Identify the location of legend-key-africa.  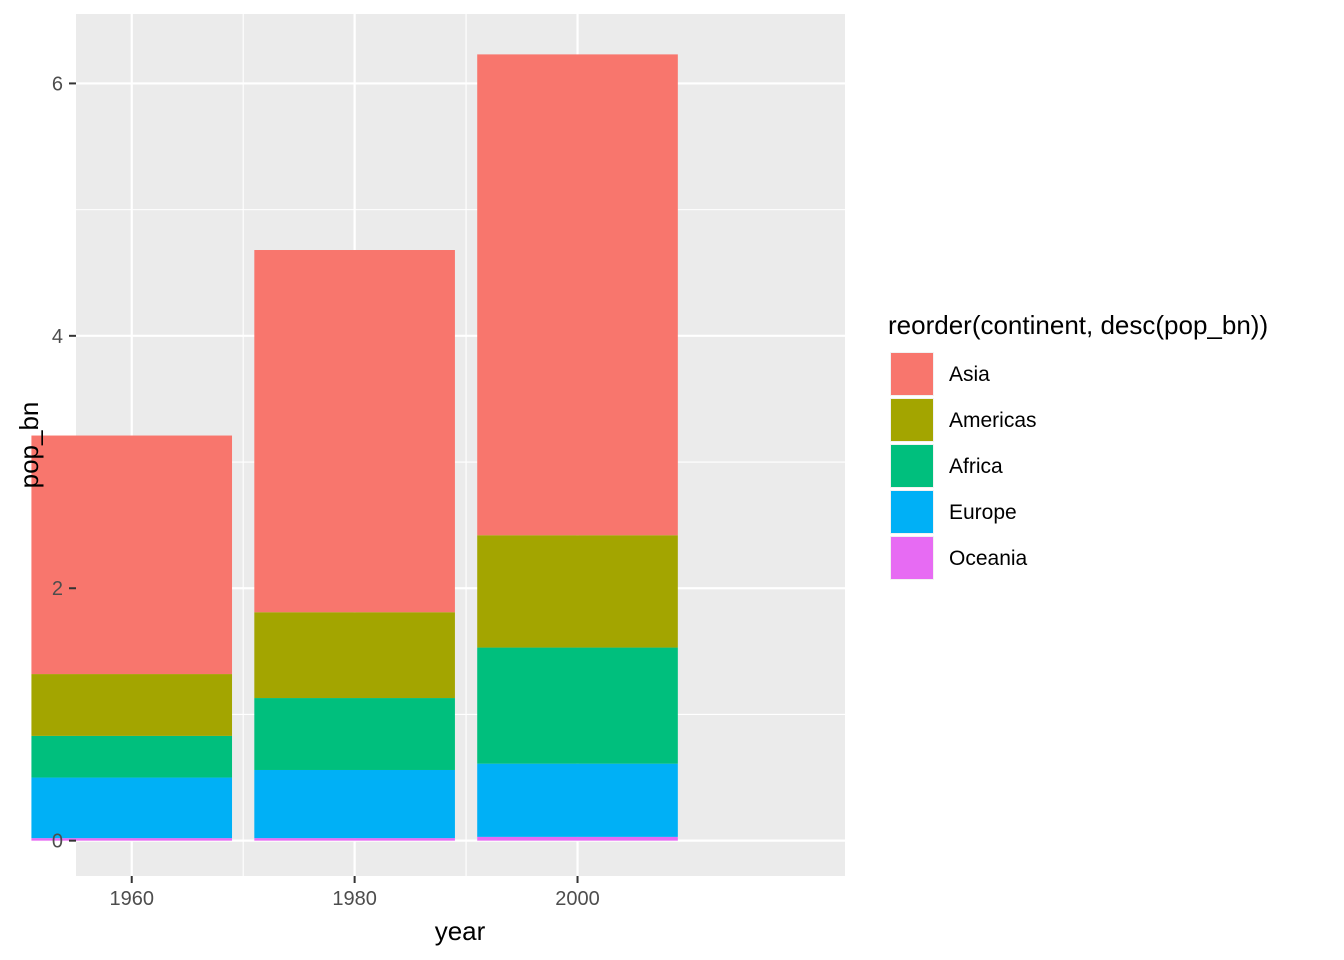
(912, 466).